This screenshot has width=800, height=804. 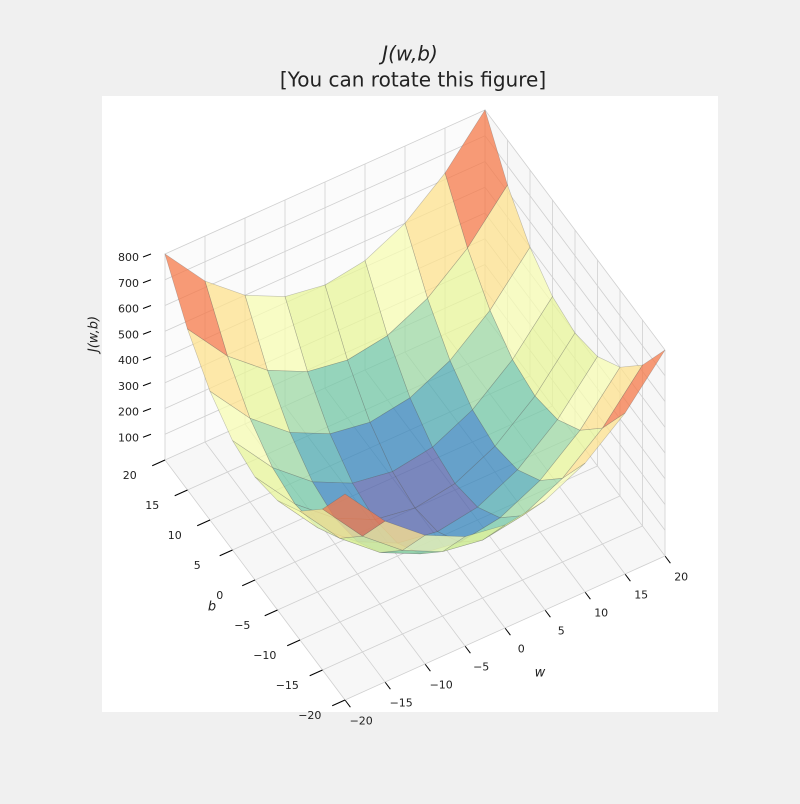 I want to click on x-tick-label: −20, so click(x=361, y=721).